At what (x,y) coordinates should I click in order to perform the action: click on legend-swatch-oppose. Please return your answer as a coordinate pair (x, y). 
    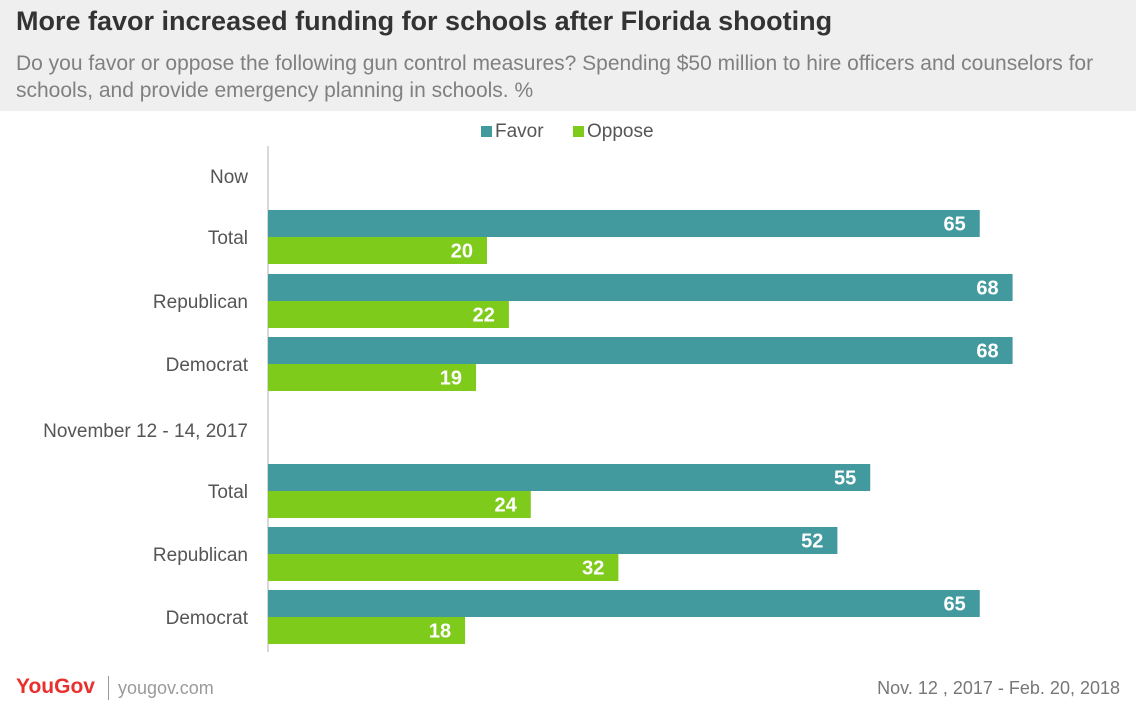
    Looking at the image, I should click on (578, 131).